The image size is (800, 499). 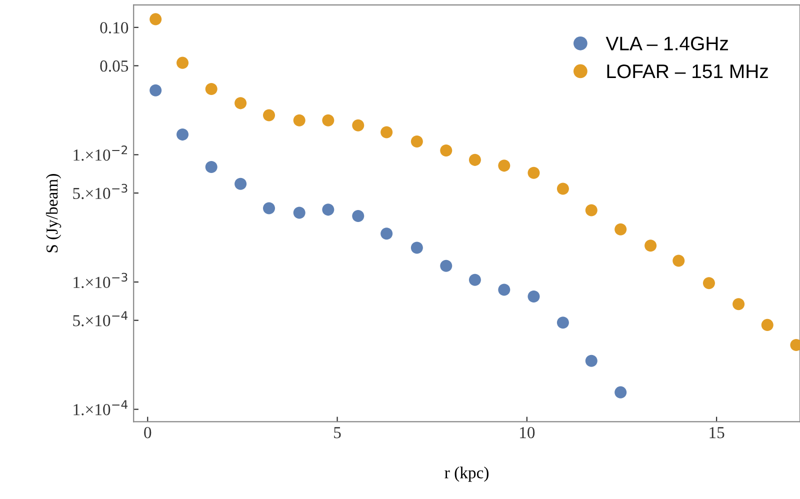 I want to click on legend-label: LOFAR – 151 MHz, so click(x=687, y=71).